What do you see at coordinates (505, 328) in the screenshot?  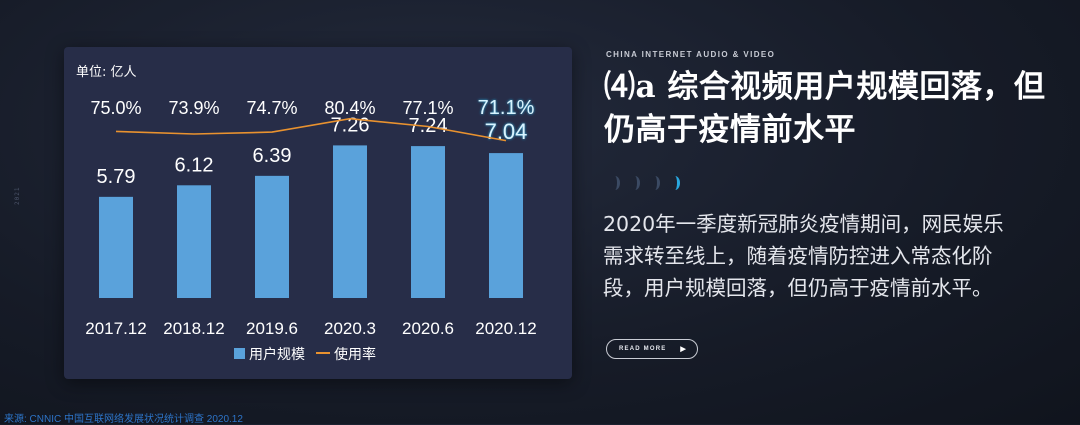 I see `x-tick-label-2020.12: 2020.12` at bounding box center [505, 328].